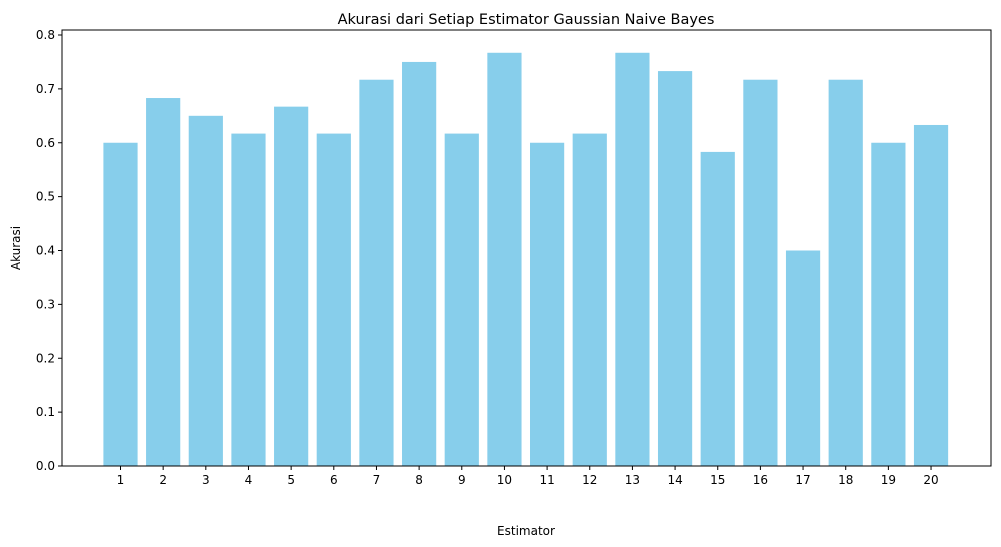 The height and width of the screenshot is (547, 1001). I want to click on x-tick-label-1: 1, so click(121, 480).